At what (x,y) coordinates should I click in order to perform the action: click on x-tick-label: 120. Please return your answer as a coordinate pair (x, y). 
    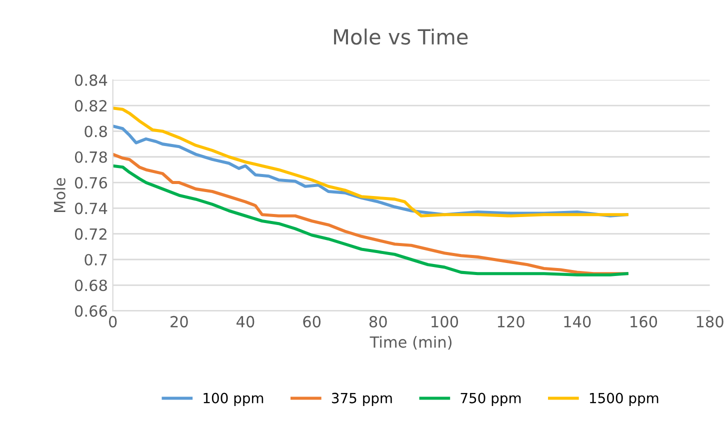
    Looking at the image, I should click on (511, 322).